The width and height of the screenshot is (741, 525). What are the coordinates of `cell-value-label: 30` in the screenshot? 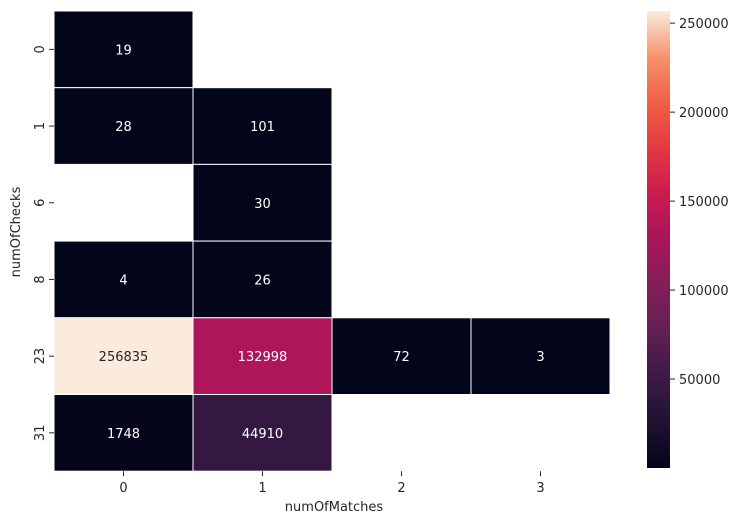 It's located at (262, 204).